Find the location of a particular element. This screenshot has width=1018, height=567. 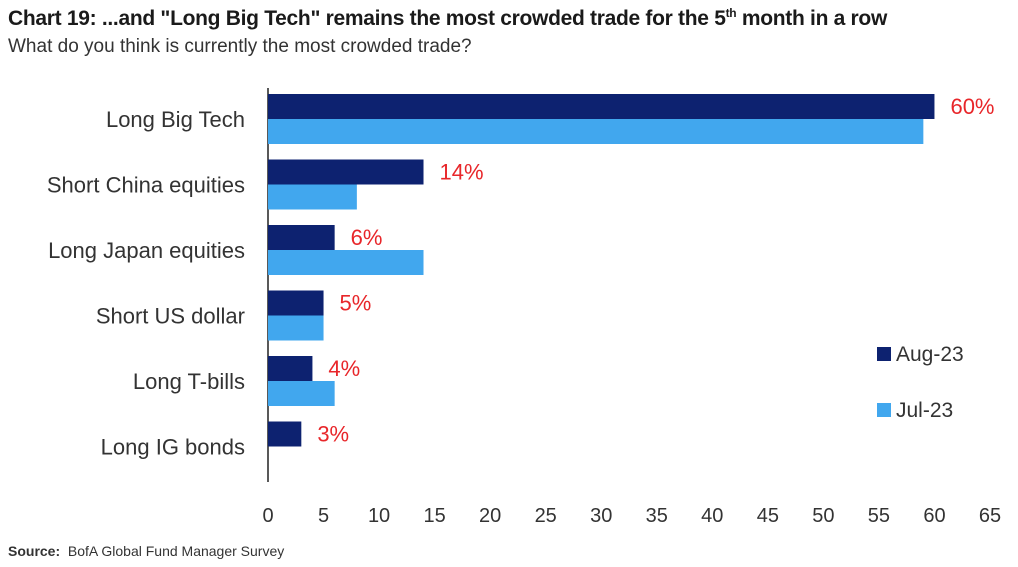

x-tick-label: 15 is located at coordinates (434, 516).